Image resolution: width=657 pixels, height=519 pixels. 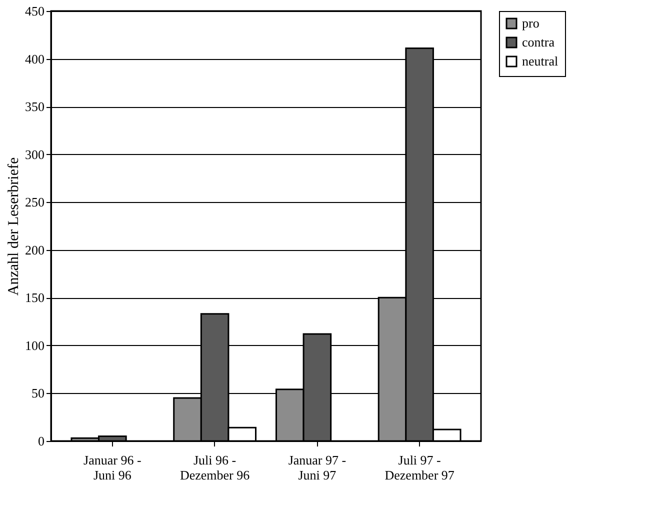 What do you see at coordinates (34, 345) in the screenshot?
I see `y-tick-label: 100` at bounding box center [34, 345].